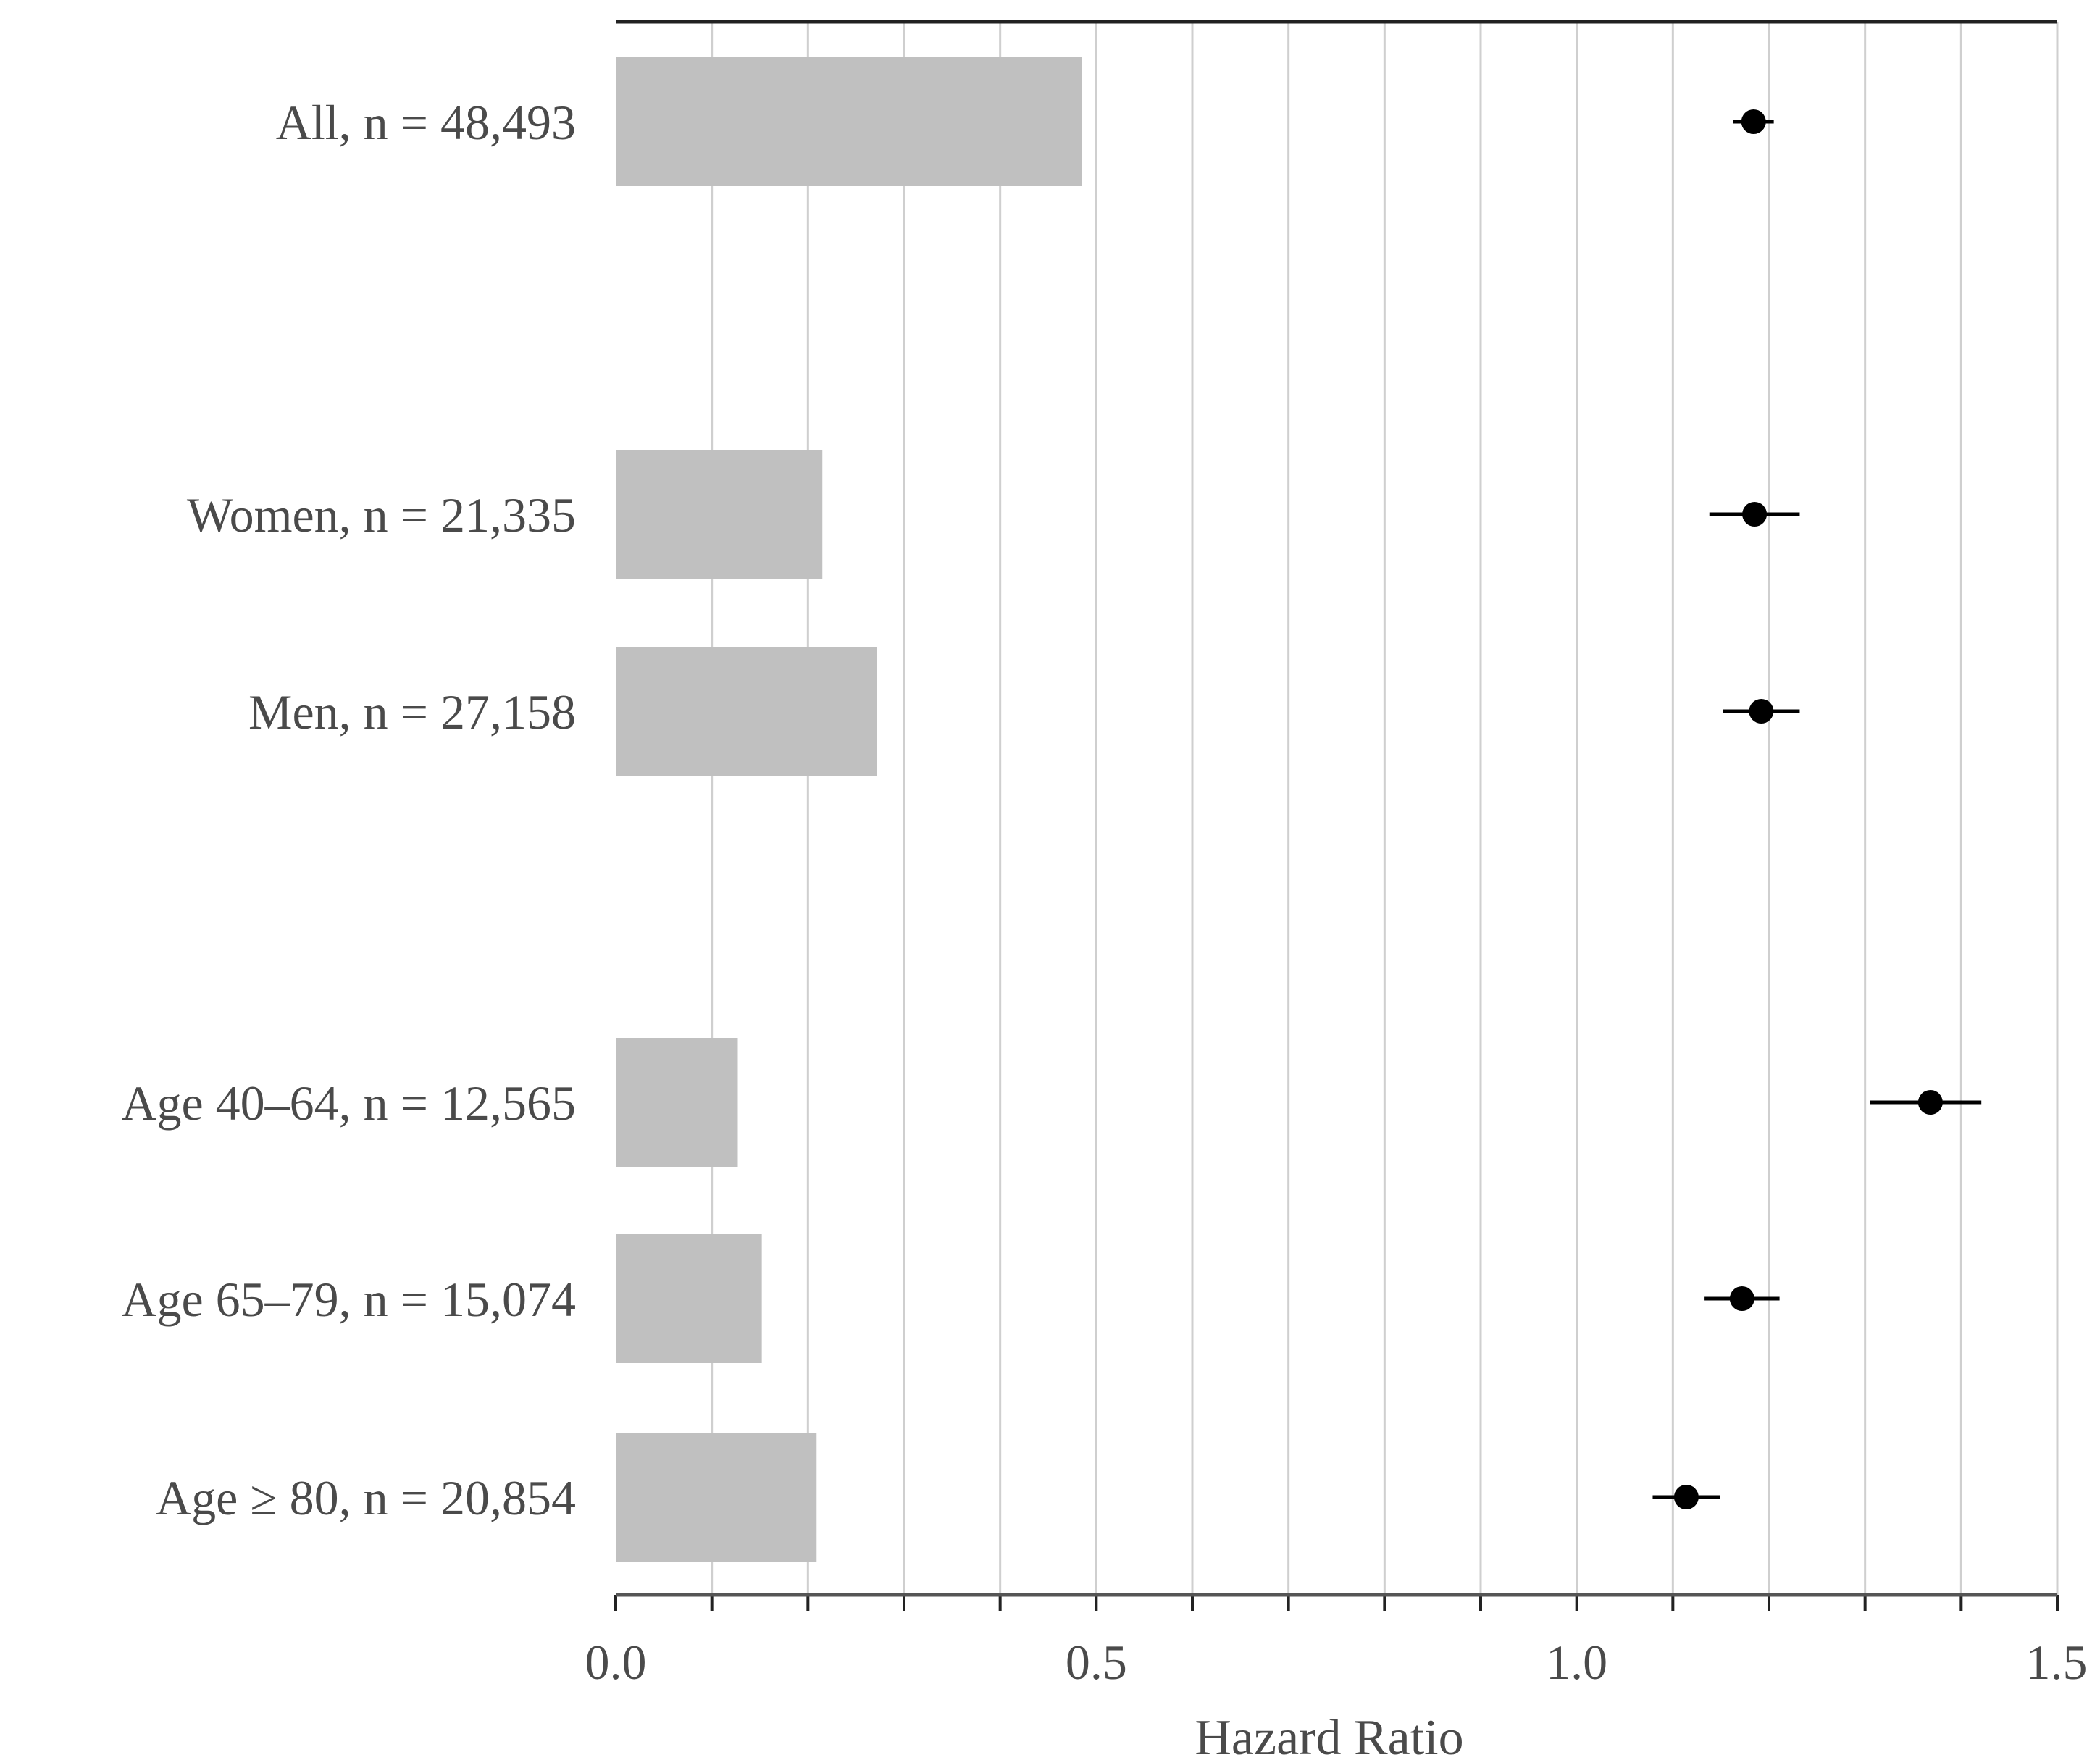  Describe the element at coordinates (2057, 1662) in the screenshot. I see `x-tick-label: 1.5` at that location.